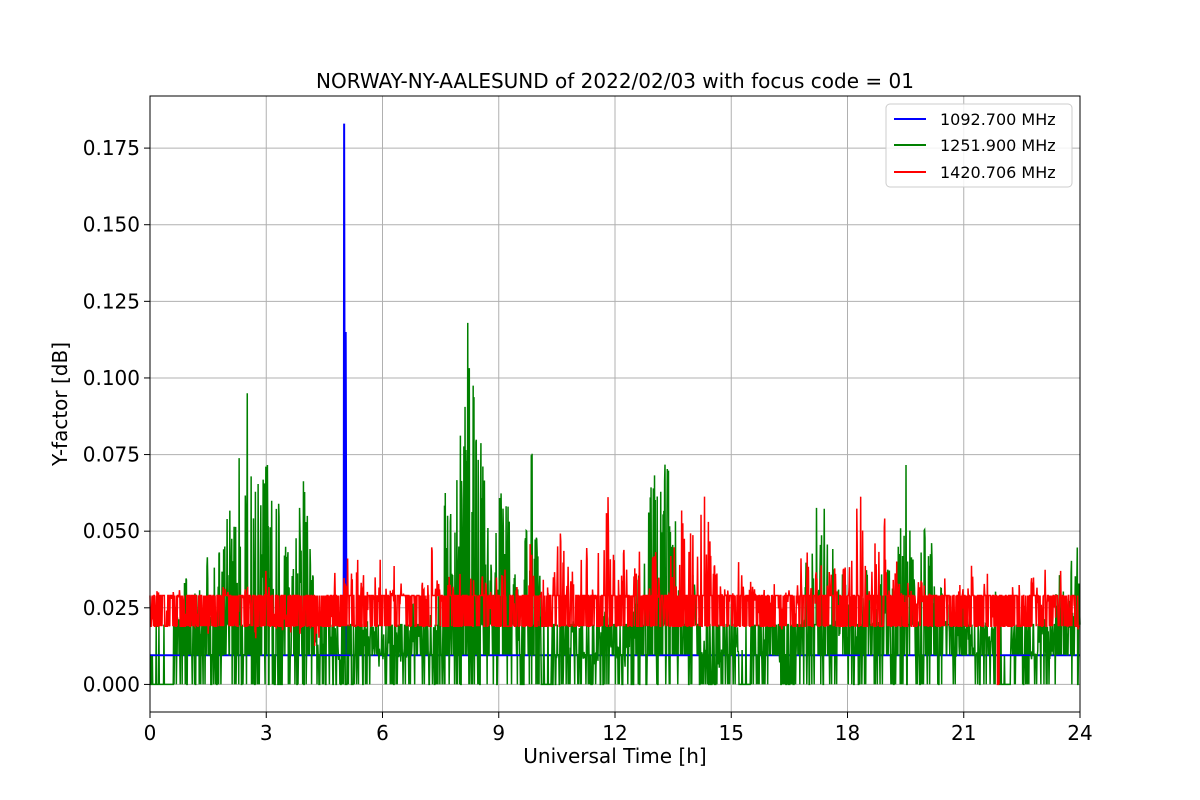 The image size is (1200, 800). Describe the element at coordinates (111, 225) in the screenshot. I see `y-tick-label: 0.150` at that location.